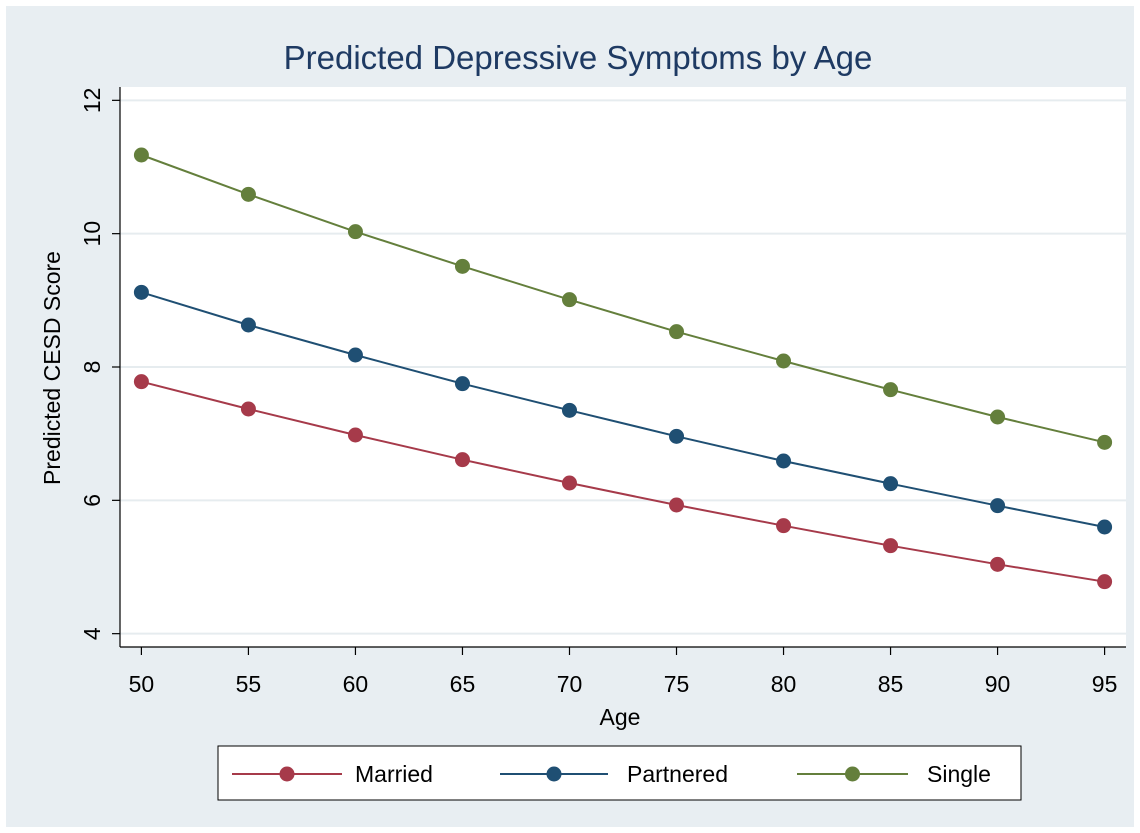 This screenshot has height=833, width=1140. What do you see at coordinates (52, 368) in the screenshot?
I see `y-axis-label: Predicted CESD Score` at bounding box center [52, 368].